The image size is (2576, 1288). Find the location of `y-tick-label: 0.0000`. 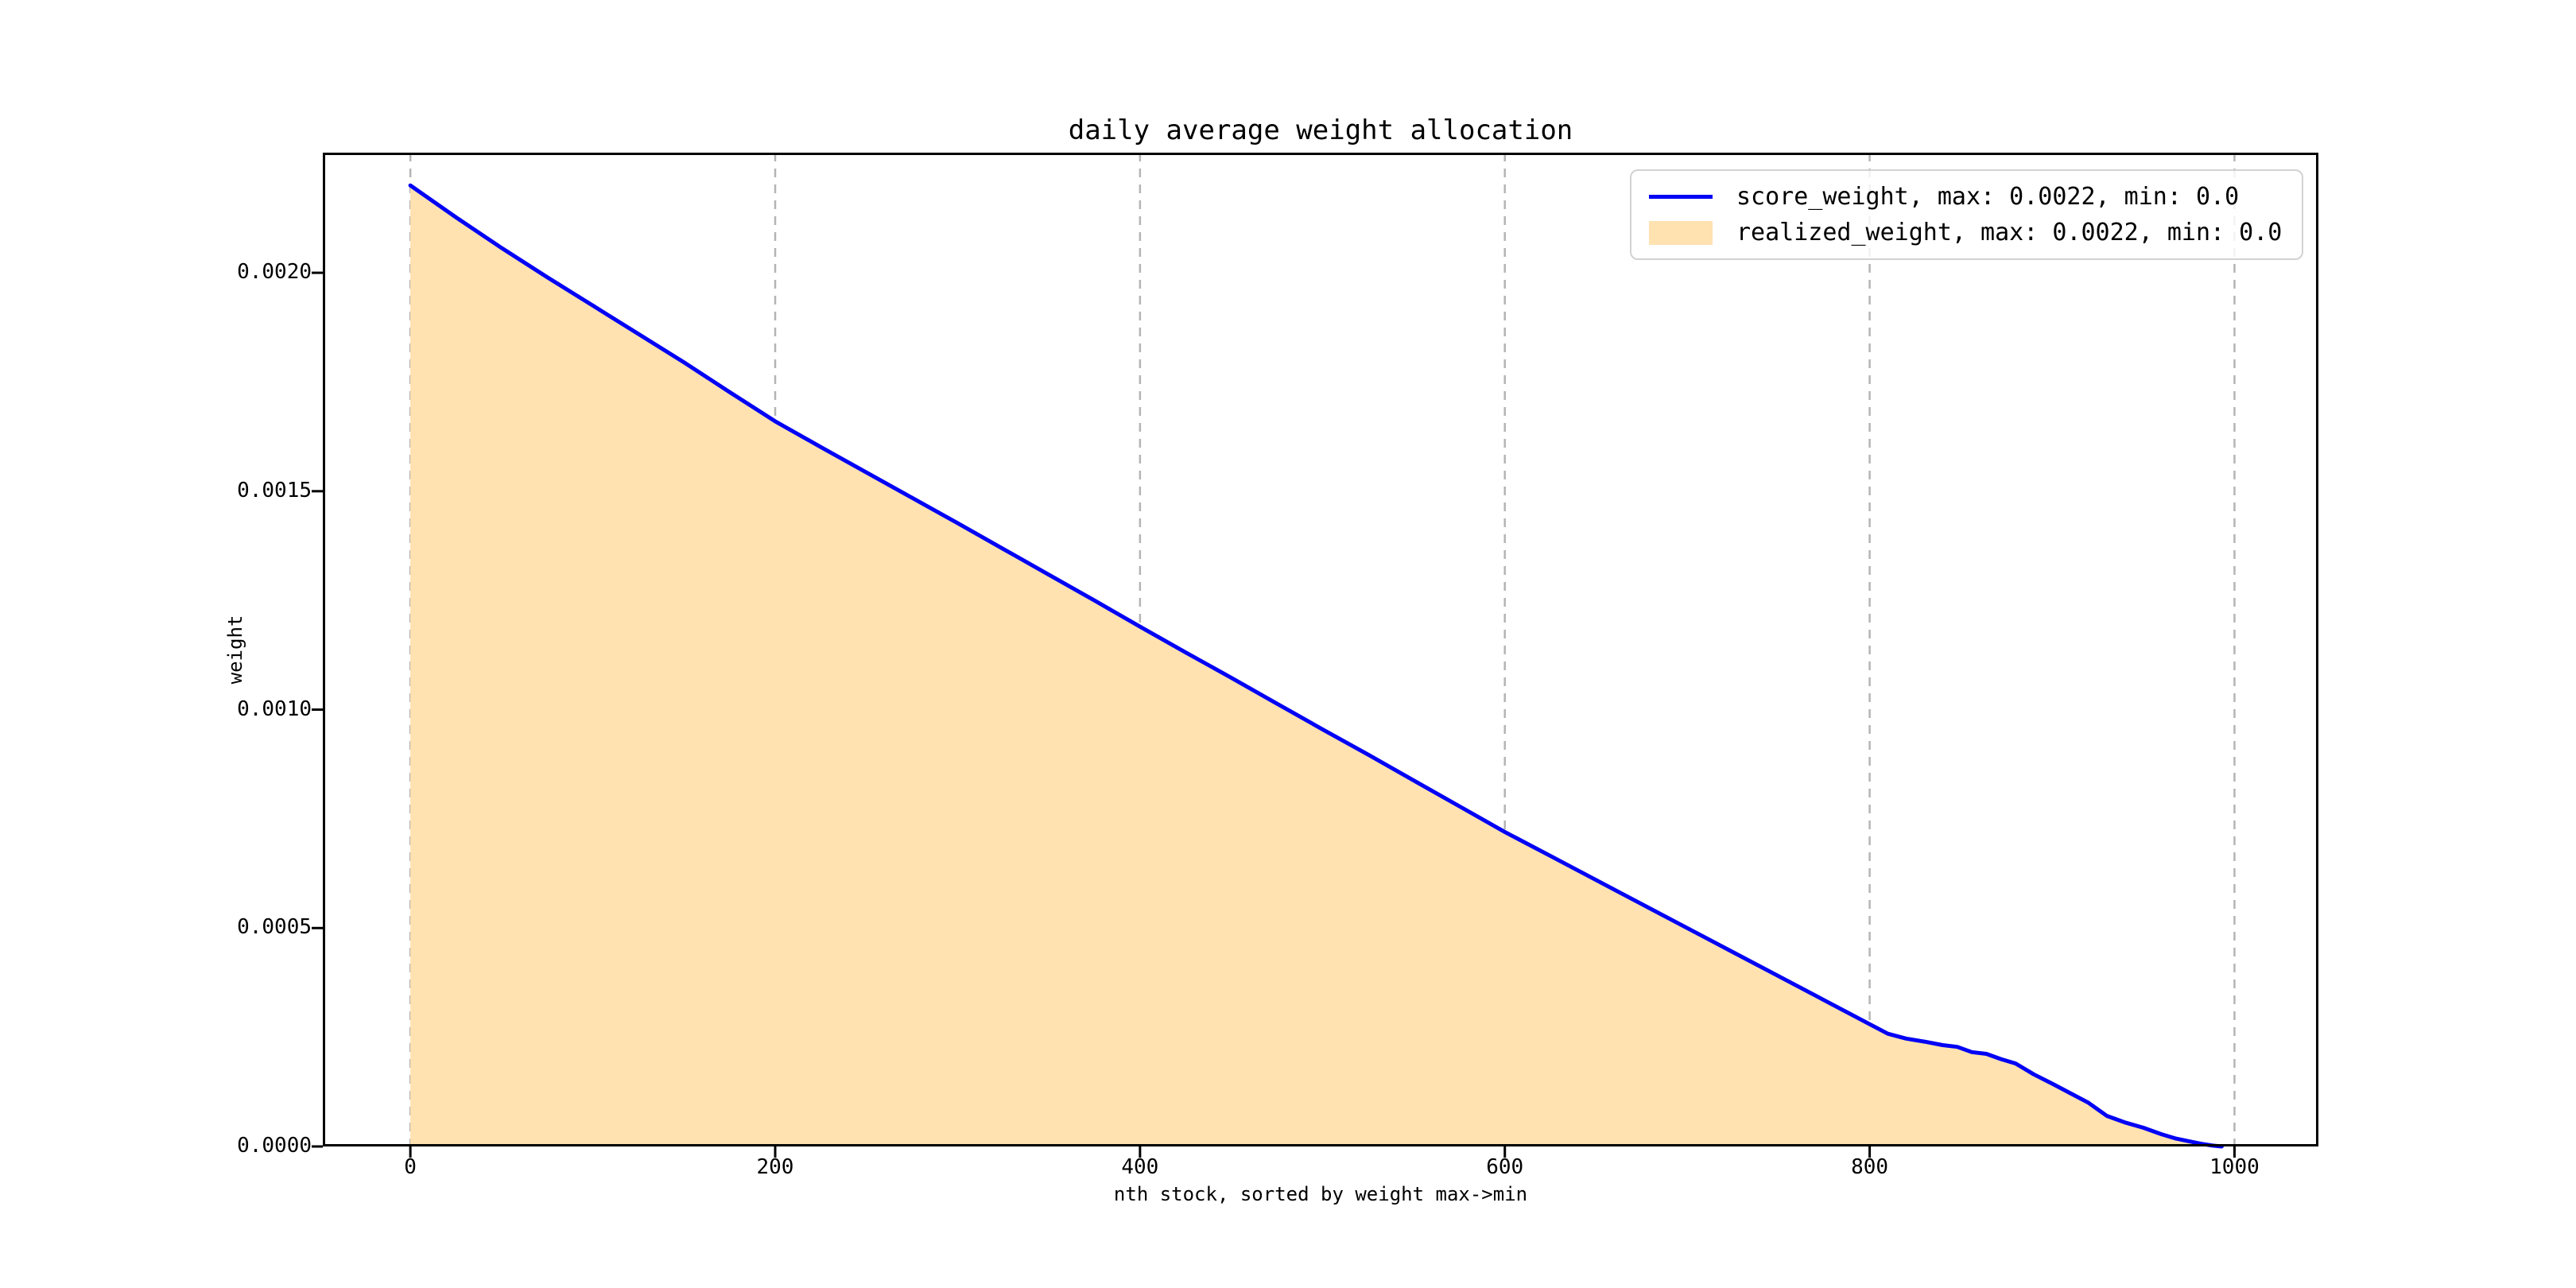

y-tick-label: 0.0000 is located at coordinates (274, 1146).